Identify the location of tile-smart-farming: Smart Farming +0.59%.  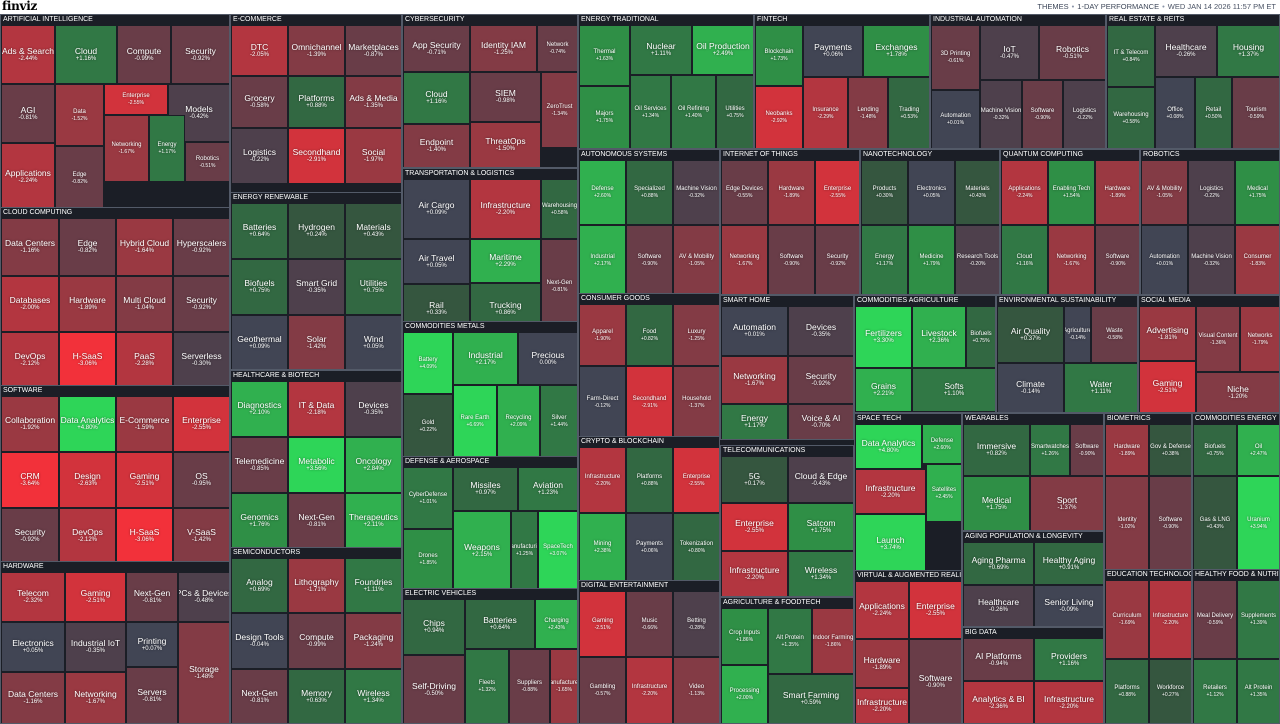
(810, 698).